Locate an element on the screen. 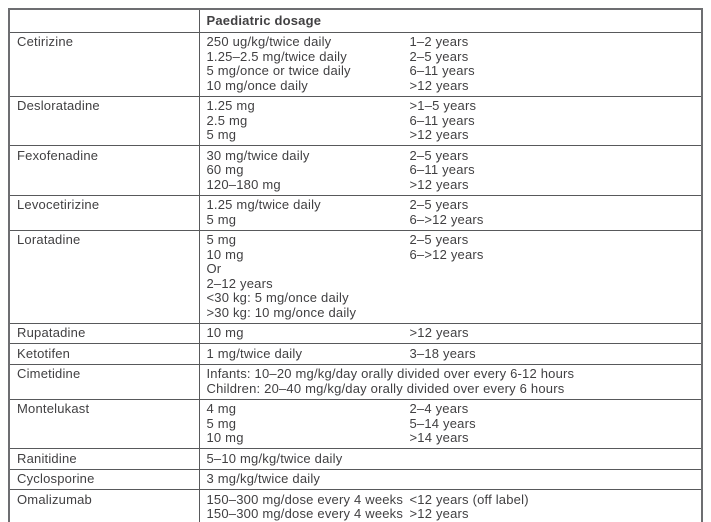 The width and height of the screenshot is (711, 522). table-row: Cyclosporine 3 mg/kg/twice daily is located at coordinates (355, 479).